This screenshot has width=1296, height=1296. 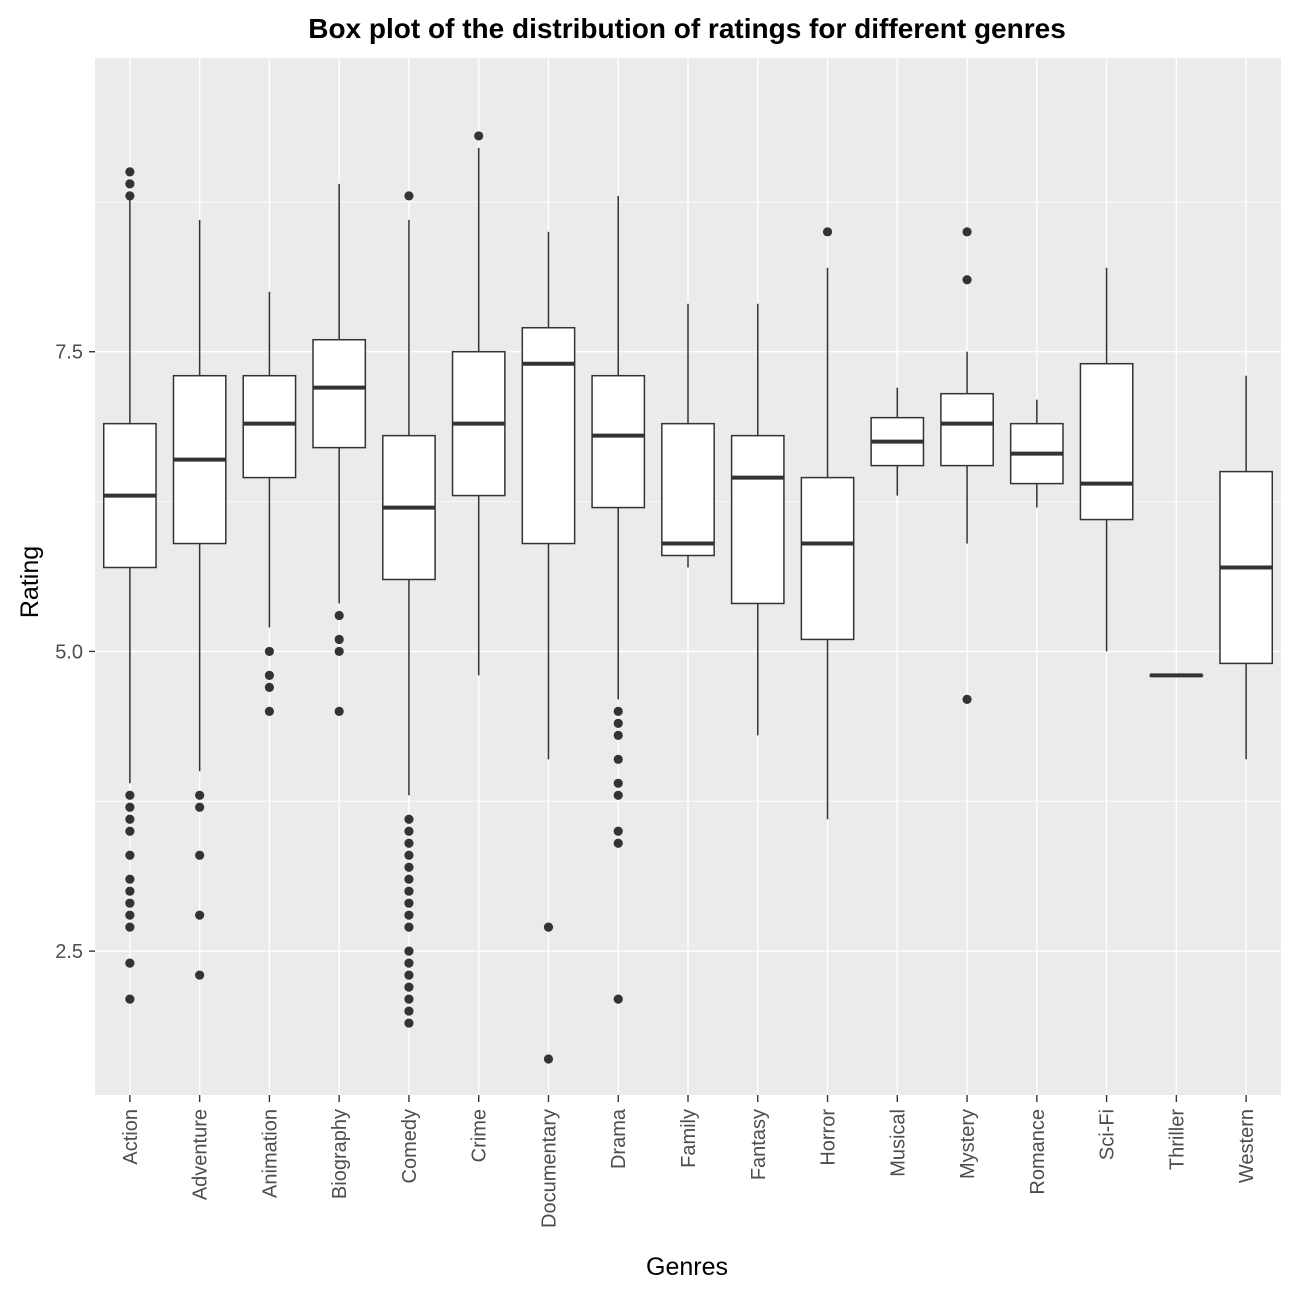 What do you see at coordinates (410, 1146) in the screenshot?
I see `x-tick-label: Comedy` at bounding box center [410, 1146].